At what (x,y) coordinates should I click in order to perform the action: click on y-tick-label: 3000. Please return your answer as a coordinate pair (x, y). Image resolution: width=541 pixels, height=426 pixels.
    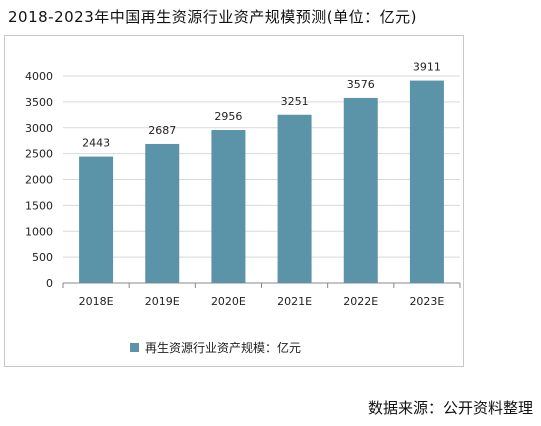
    Looking at the image, I should click on (39, 128).